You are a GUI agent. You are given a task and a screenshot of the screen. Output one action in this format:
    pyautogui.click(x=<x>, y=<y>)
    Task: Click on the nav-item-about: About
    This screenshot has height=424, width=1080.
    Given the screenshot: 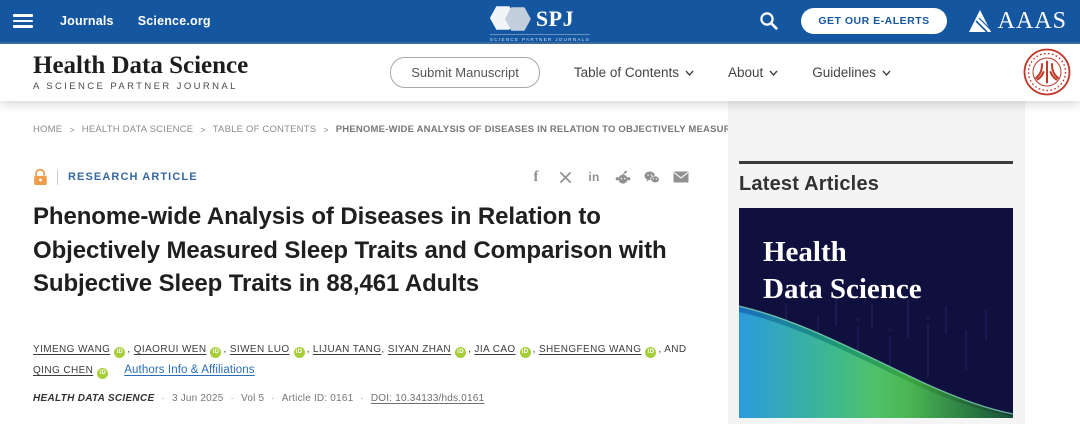 What is the action you would take?
    pyautogui.click(x=753, y=72)
    